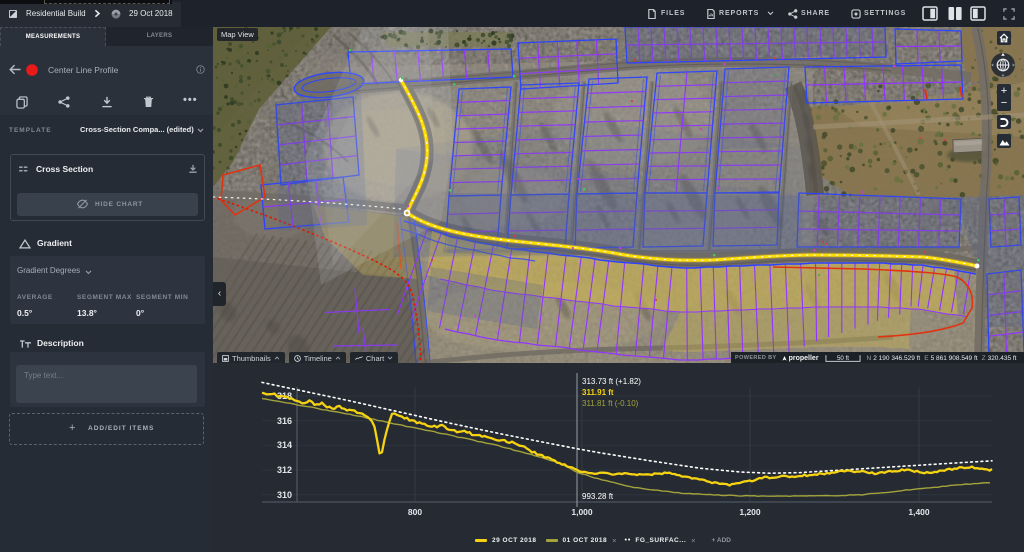 This screenshot has width=1024, height=552. What do you see at coordinates (284, 495) in the screenshot?
I see `svg-text: 310` at bounding box center [284, 495].